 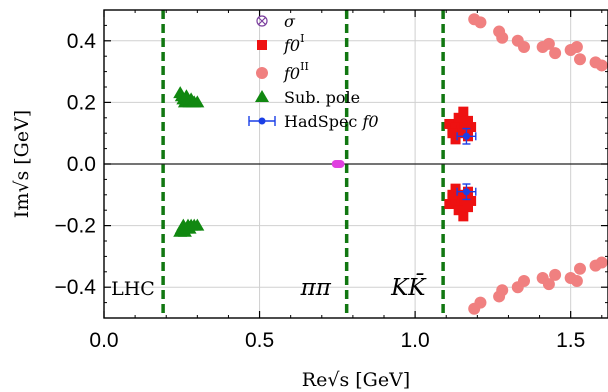 What do you see at coordinates (81, 164) in the screenshot?
I see `y-tick-label: 0.0` at bounding box center [81, 164].